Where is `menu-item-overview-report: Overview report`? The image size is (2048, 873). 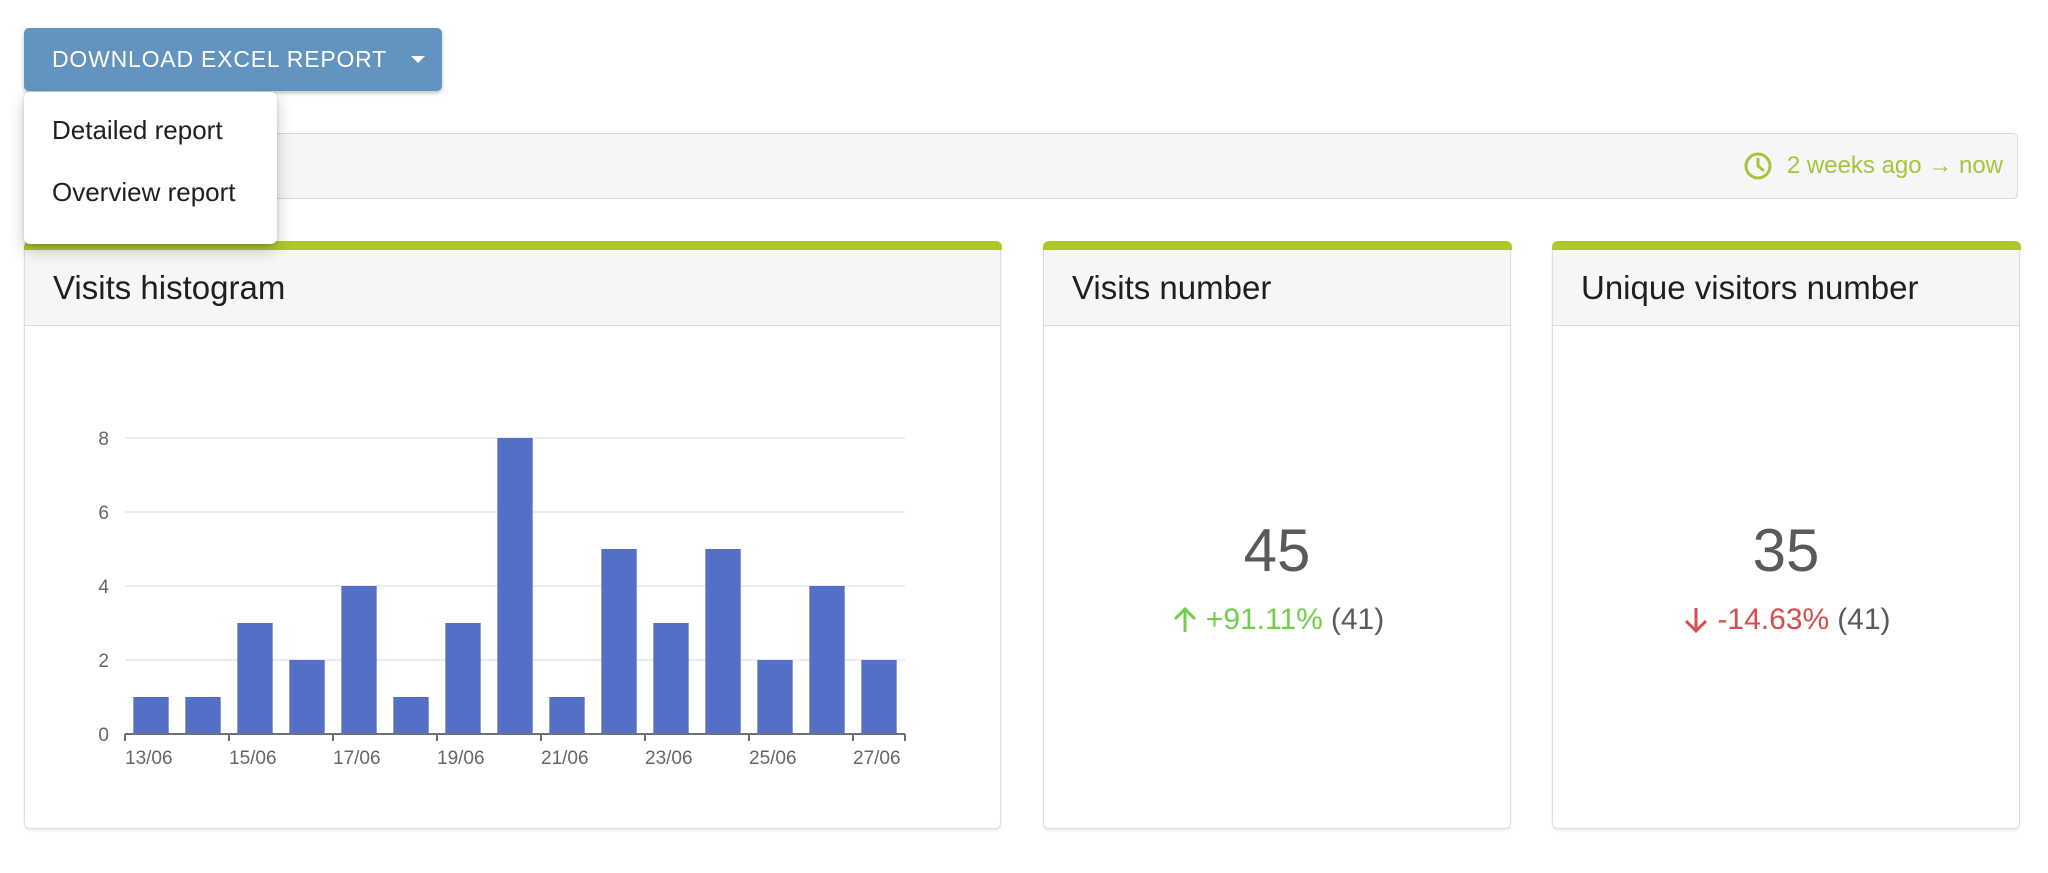
menu-item-overview-report: Overview report is located at coordinates (144, 192).